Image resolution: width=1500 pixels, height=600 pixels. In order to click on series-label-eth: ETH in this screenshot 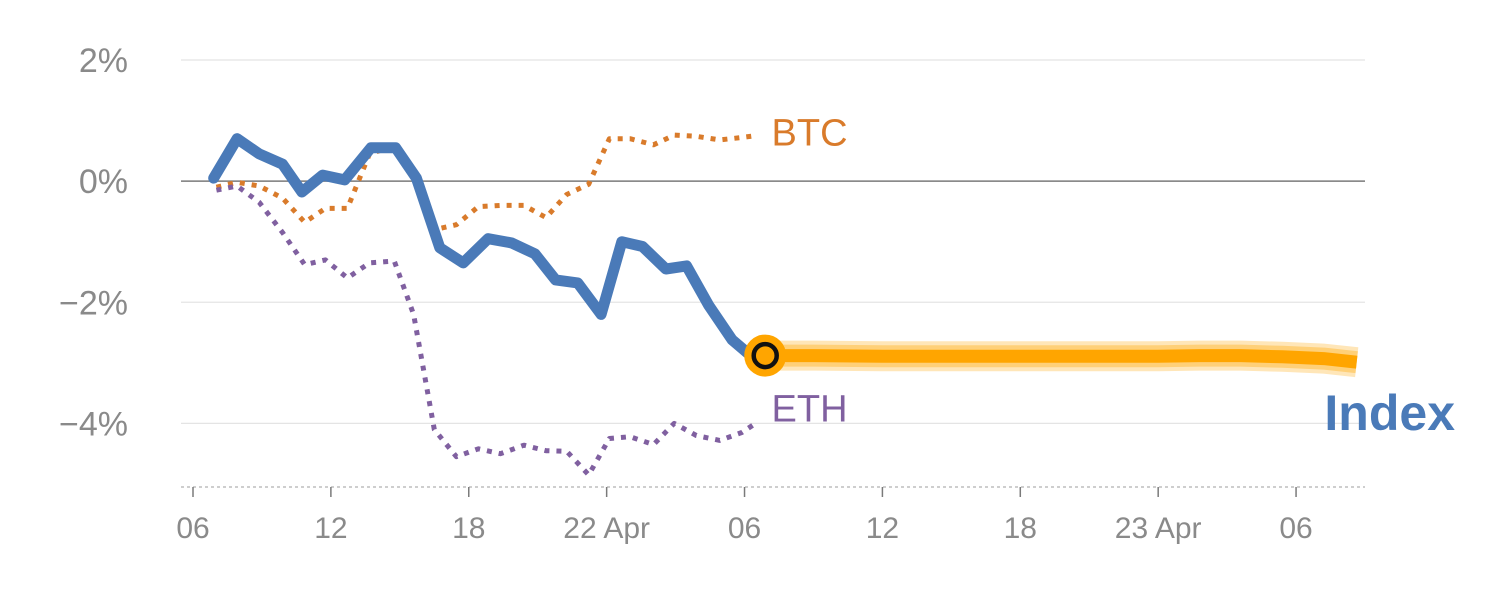, I will do `click(810, 409)`.